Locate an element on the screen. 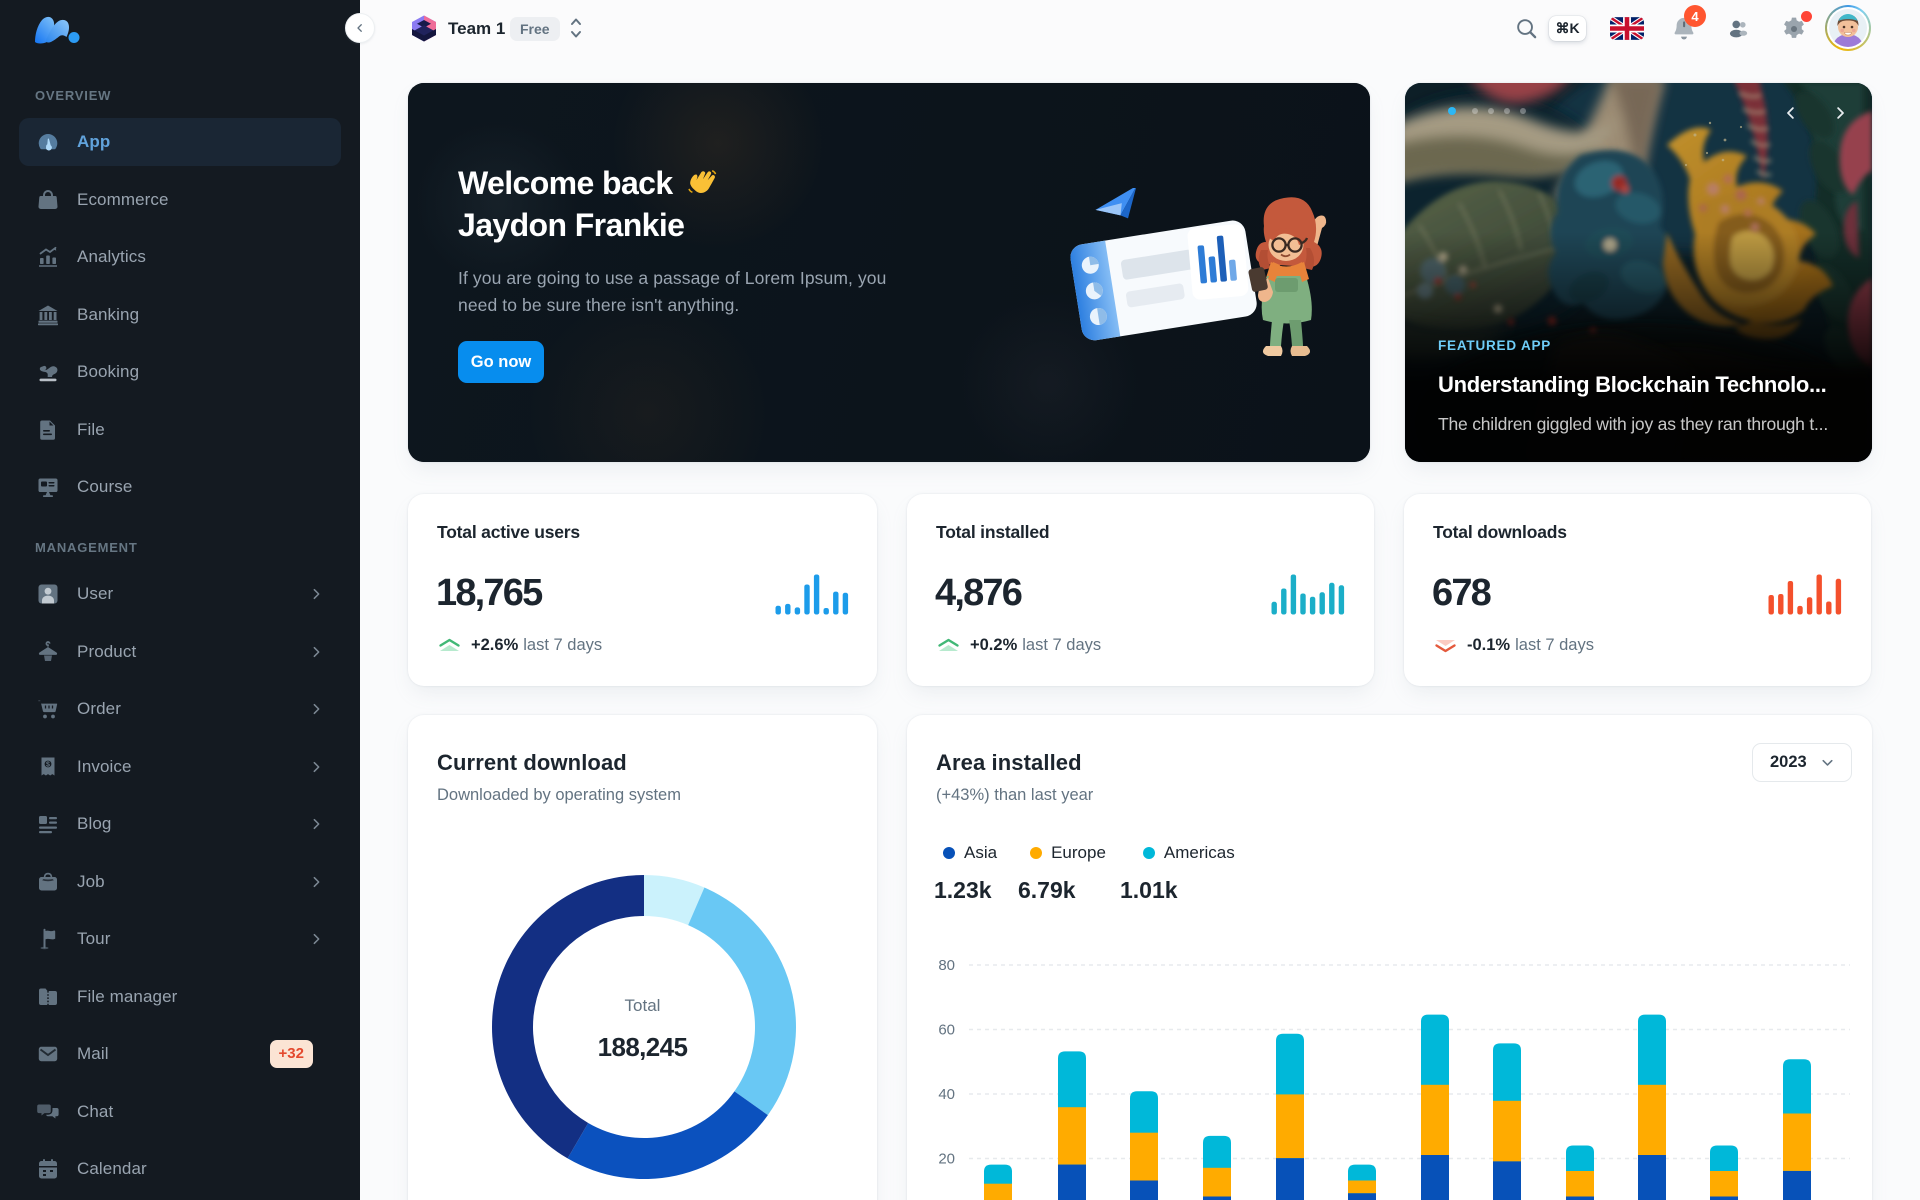 This screenshot has width=1920, height=1200. svg-text: 80 is located at coordinates (946, 965).